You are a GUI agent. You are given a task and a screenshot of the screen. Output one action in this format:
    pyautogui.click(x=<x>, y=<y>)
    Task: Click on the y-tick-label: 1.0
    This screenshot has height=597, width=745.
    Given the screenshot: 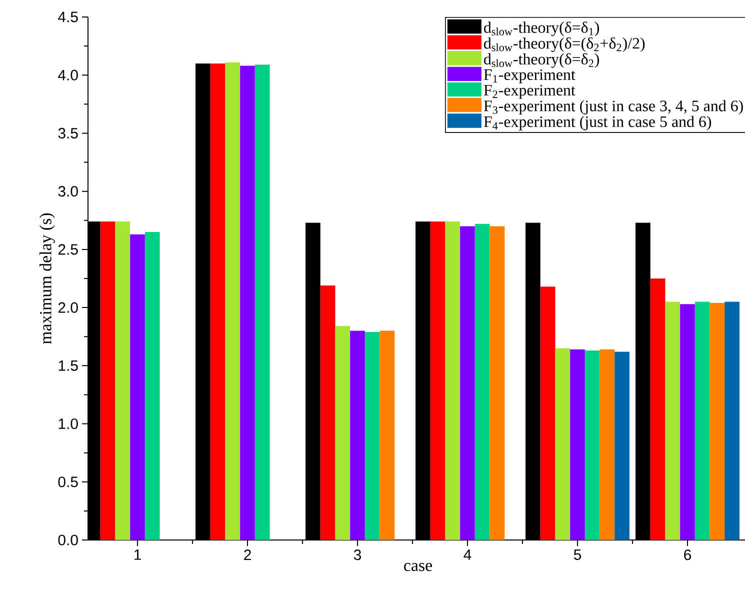 What is the action you would take?
    pyautogui.click(x=68, y=424)
    